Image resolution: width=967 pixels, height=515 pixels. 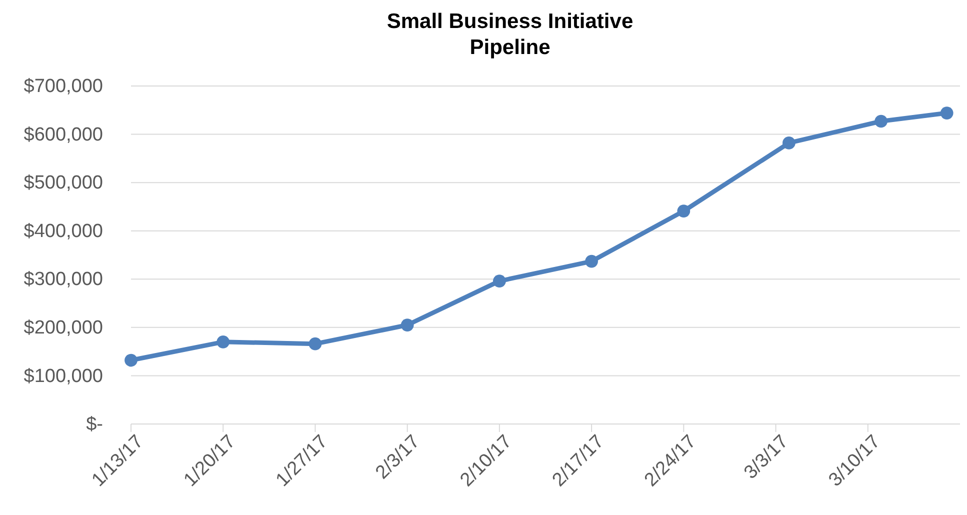 I want to click on y-tick-label: $100,000, so click(x=63, y=376).